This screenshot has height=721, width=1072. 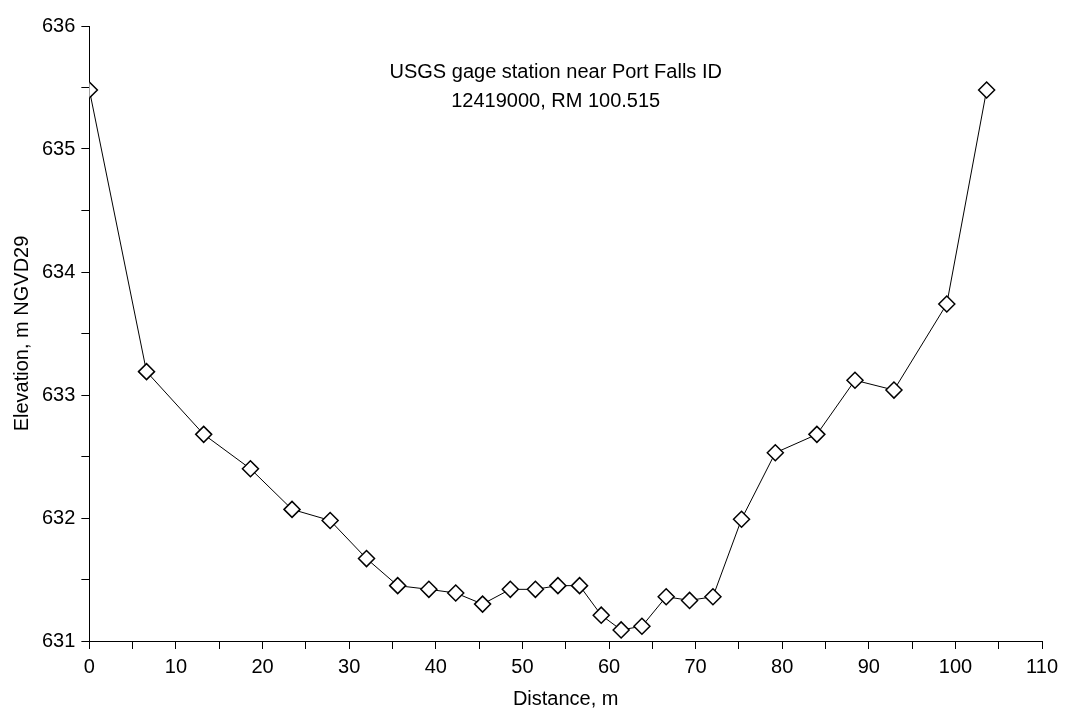 What do you see at coordinates (565, 697) in the screenshot?
I see `x-axis-title: Distance, m` at bounding box center [565, 697].